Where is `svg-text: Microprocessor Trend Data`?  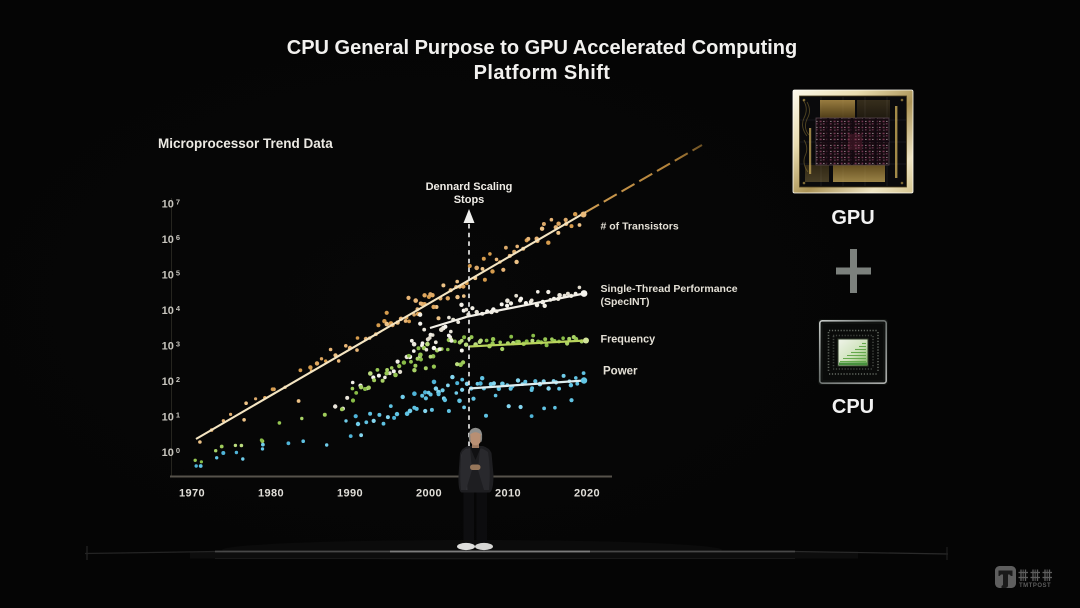
svg-text: Microprocessor Trend Data is located at coordinates (245, 143).